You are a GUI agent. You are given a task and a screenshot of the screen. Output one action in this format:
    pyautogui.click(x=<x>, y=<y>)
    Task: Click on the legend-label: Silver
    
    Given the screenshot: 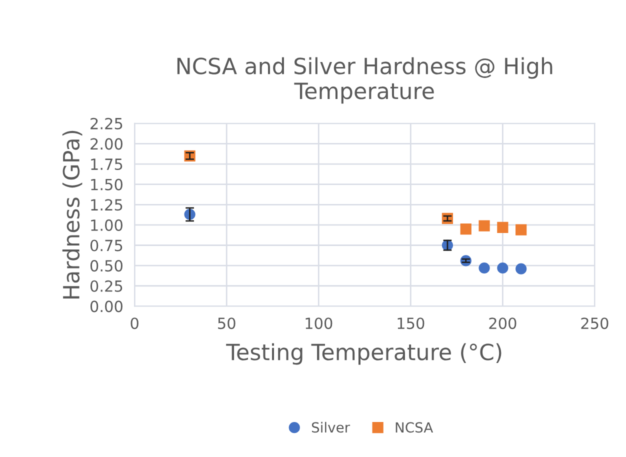 What is the action you would take?
    pyautogui.click(x=331, y=427)
    